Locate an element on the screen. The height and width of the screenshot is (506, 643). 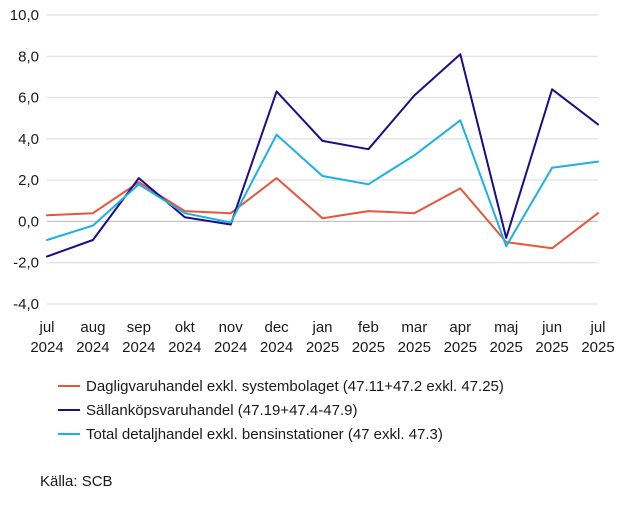
y-tick-label: 8,0 is located at coordinates (28, 56).